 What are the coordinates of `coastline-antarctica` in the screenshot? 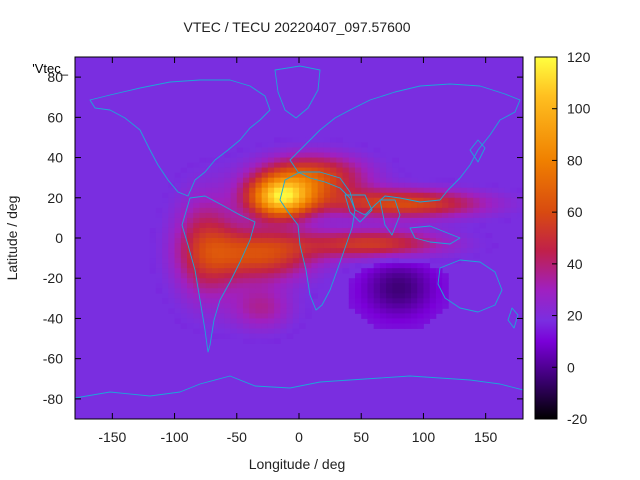 It's located at (299, 387).